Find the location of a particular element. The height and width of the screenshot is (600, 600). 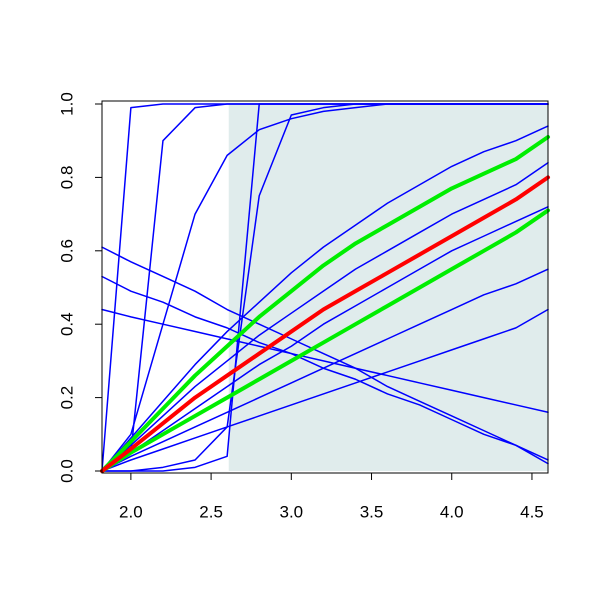

x-tick-label: 3.0 is located at coordinates (291, 511).